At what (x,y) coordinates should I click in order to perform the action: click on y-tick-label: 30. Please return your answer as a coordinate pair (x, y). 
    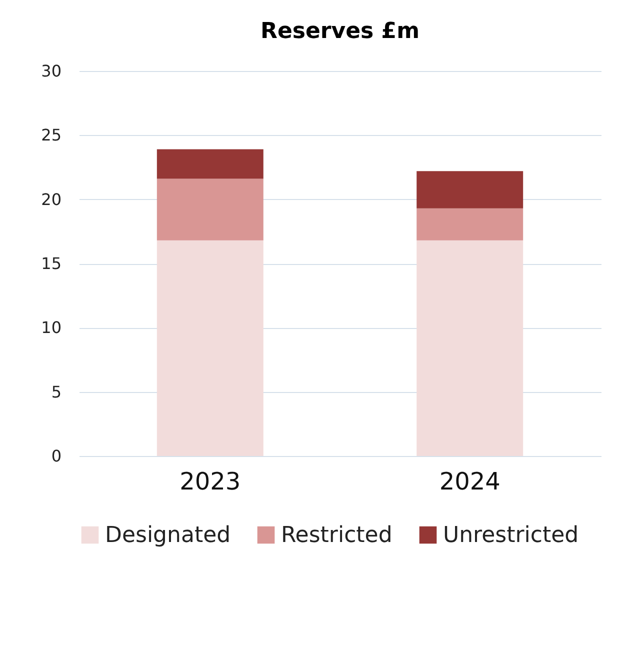
    Looking at the image, I should click on (51, 71).